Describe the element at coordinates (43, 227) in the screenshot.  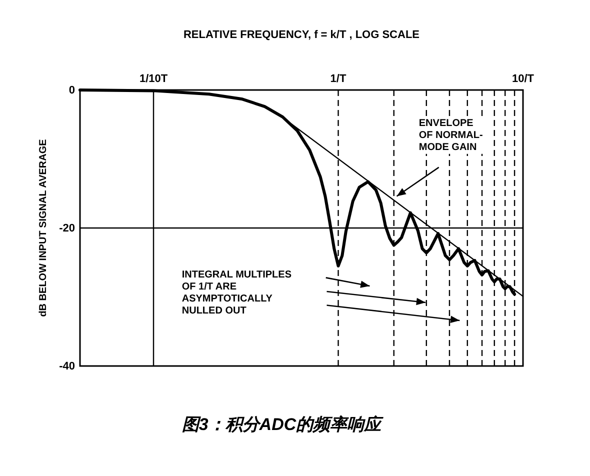
I see `y-axis-title: dB BELOW INPUT SIGNAL AVERAGE` at that location.